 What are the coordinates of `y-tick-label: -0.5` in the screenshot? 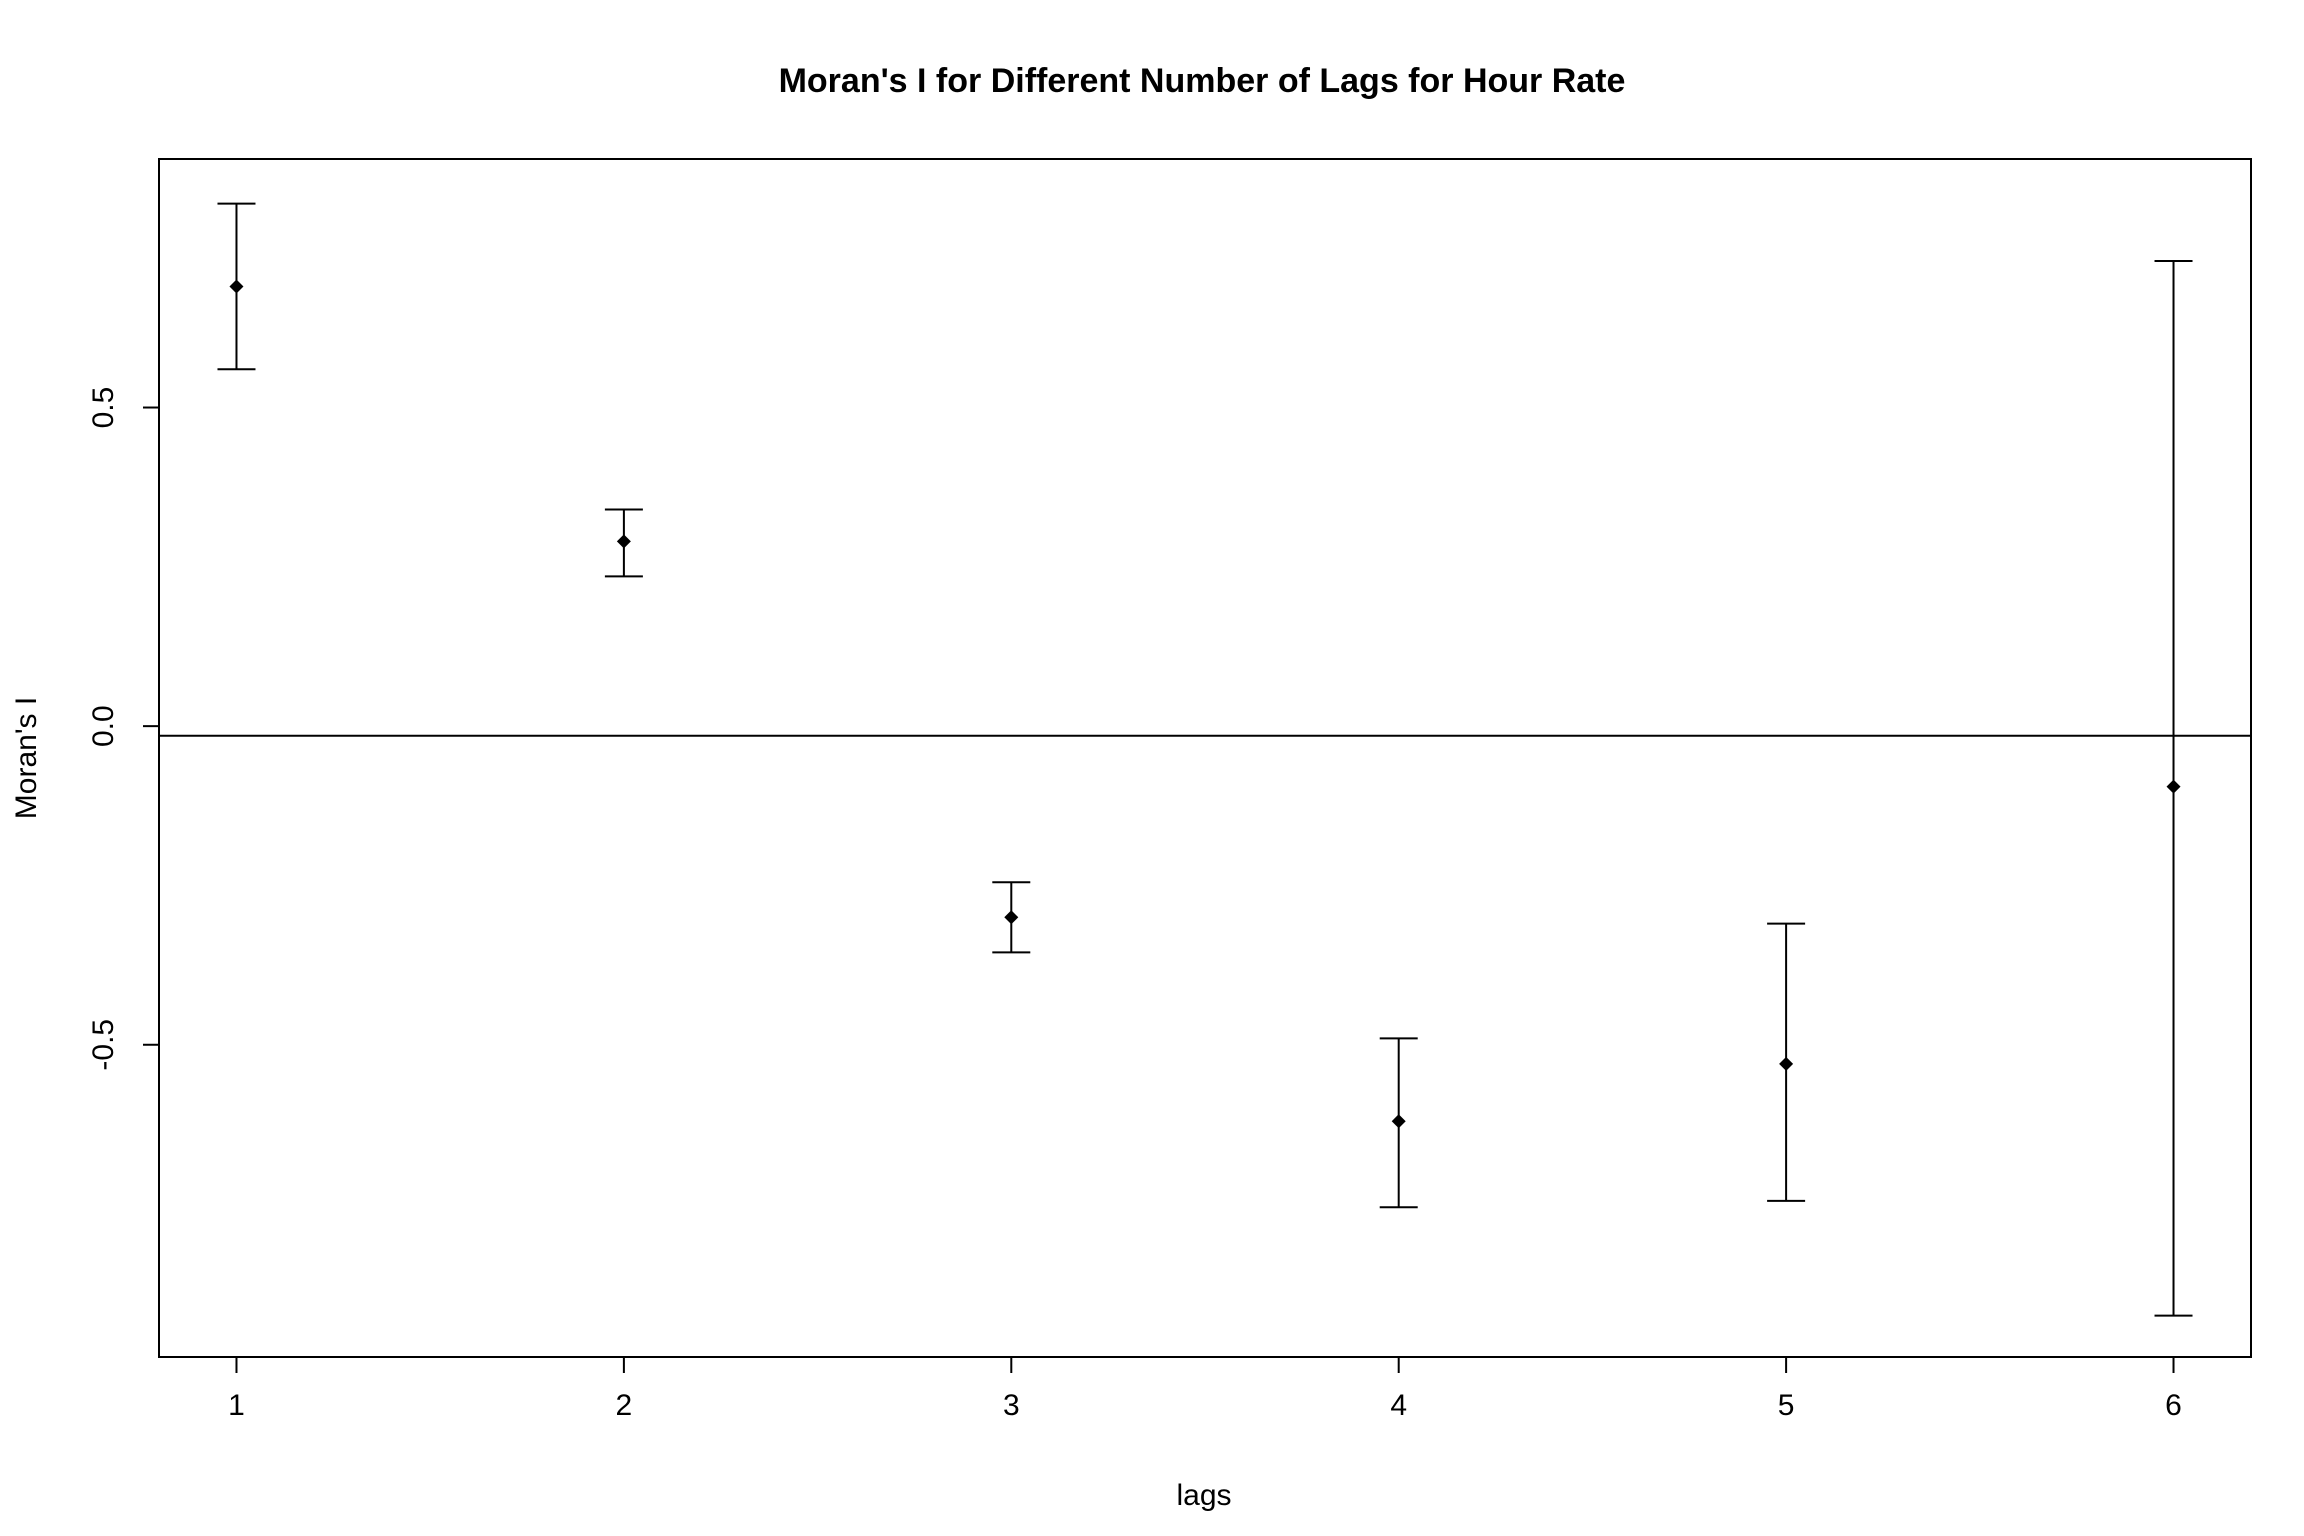 It's located at (103, 1045).